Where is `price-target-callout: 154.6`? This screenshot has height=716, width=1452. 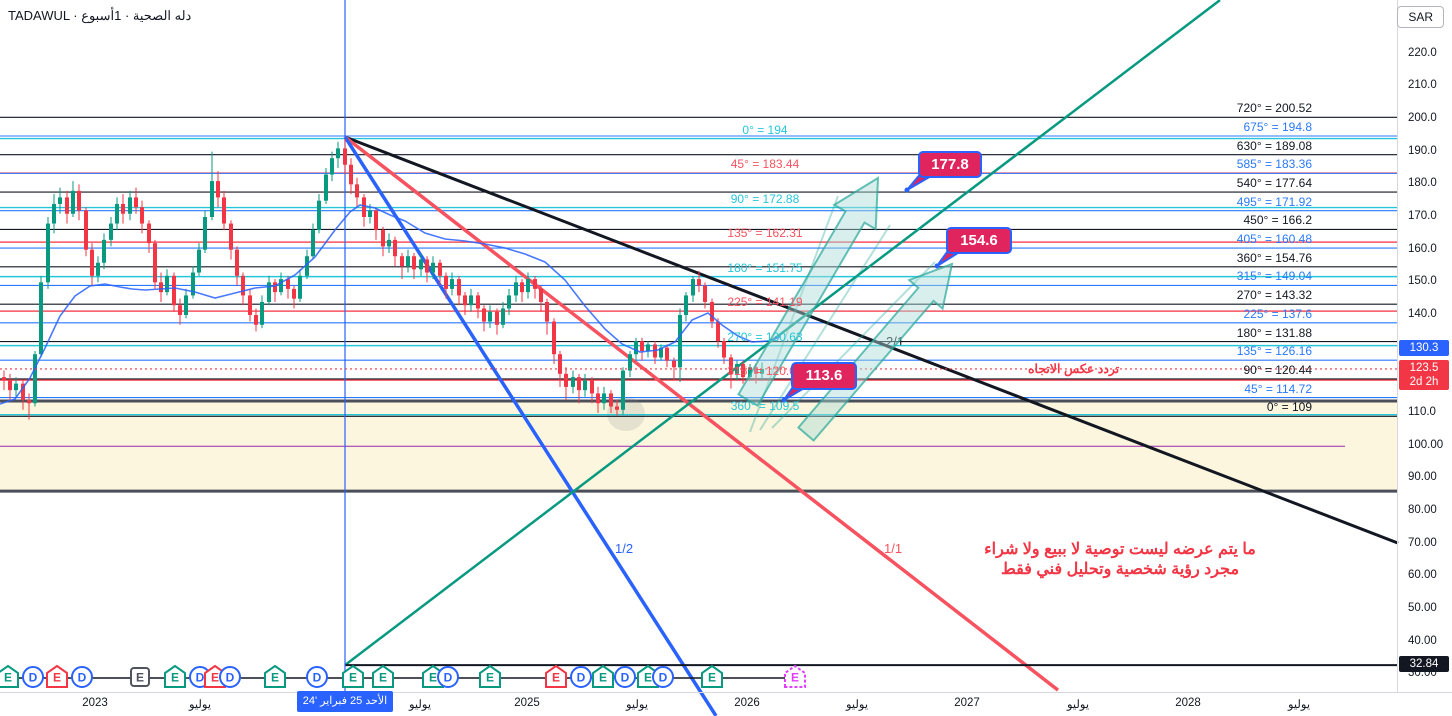 price-target-callout: 154.6 is located at coordinates (979, 240).